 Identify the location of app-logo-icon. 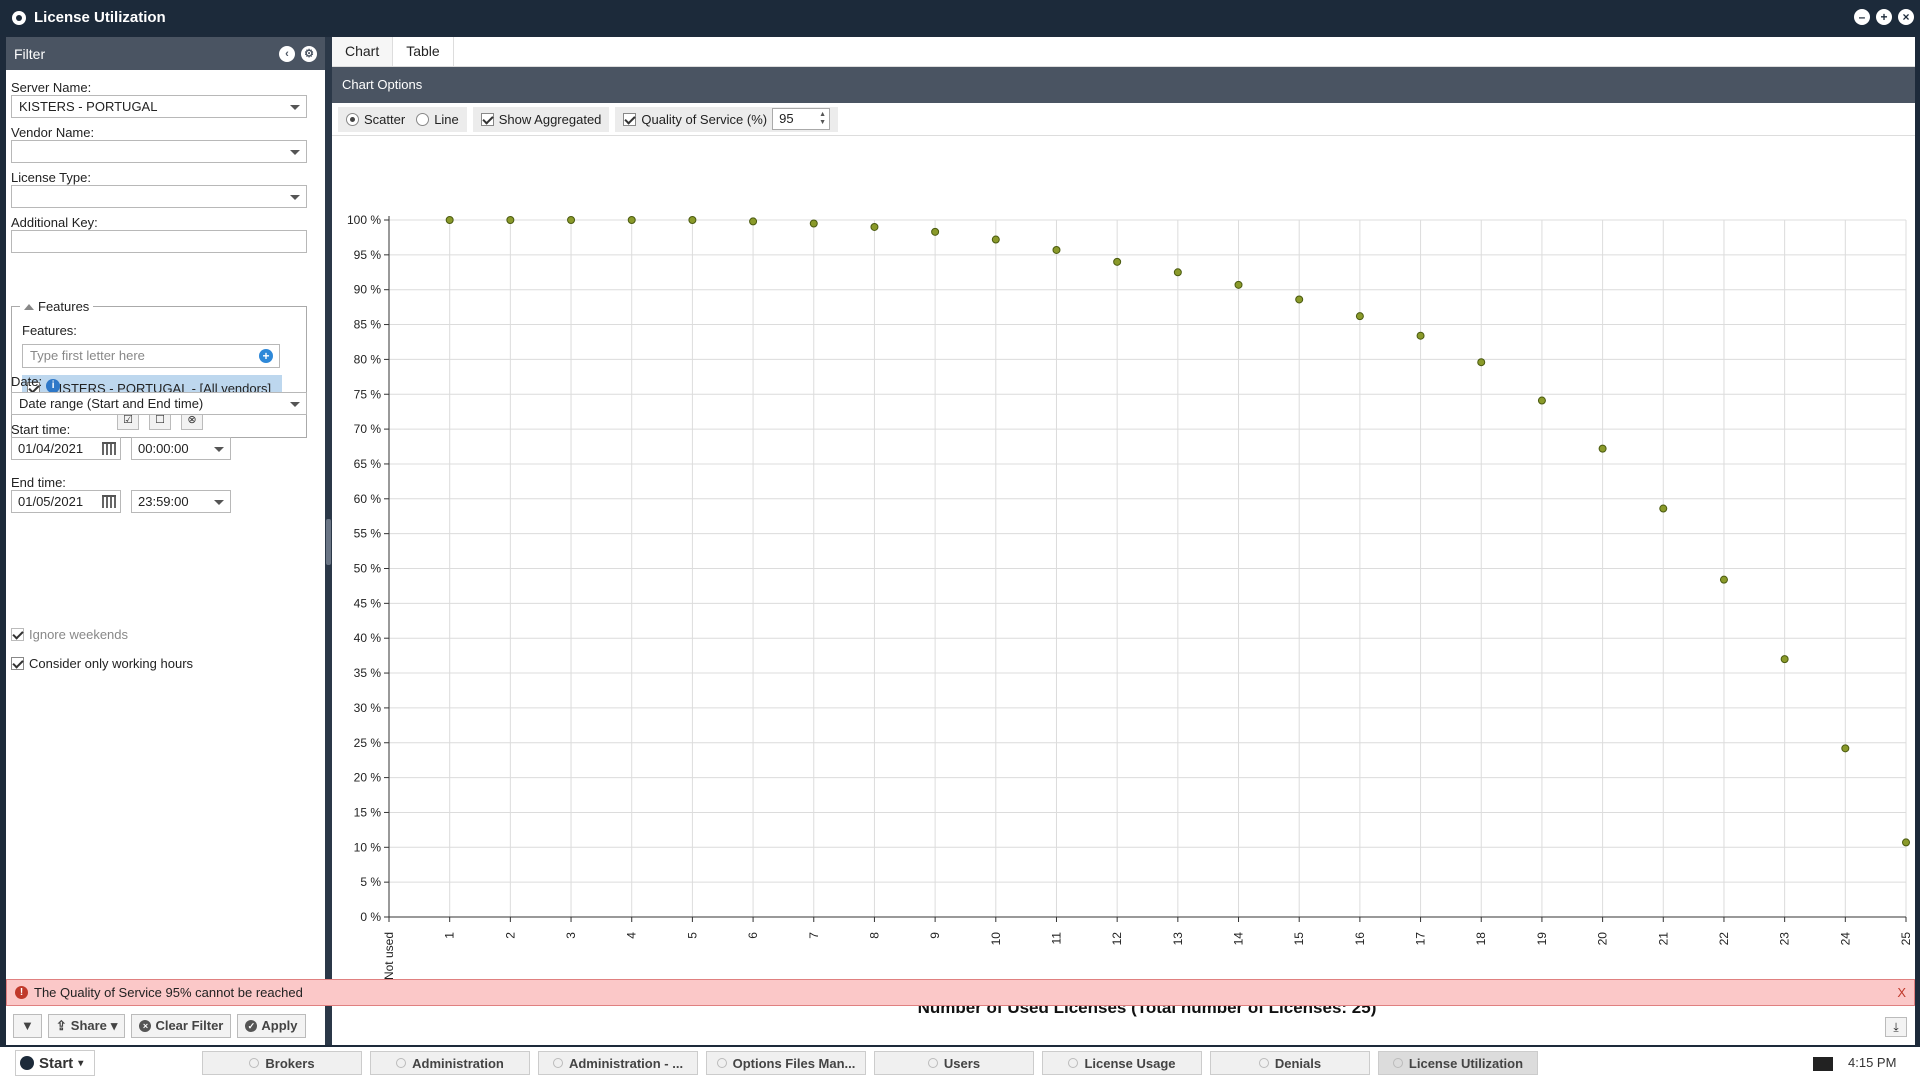
(19, 17).